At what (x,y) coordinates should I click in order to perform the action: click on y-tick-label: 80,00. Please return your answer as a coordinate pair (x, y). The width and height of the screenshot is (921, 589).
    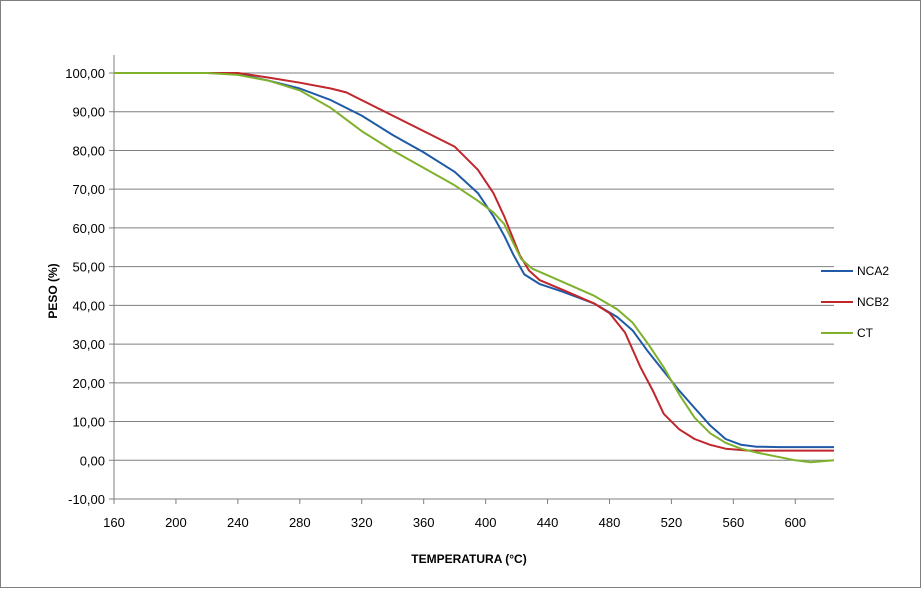
    Looking at the image, I should click on (88, 150).